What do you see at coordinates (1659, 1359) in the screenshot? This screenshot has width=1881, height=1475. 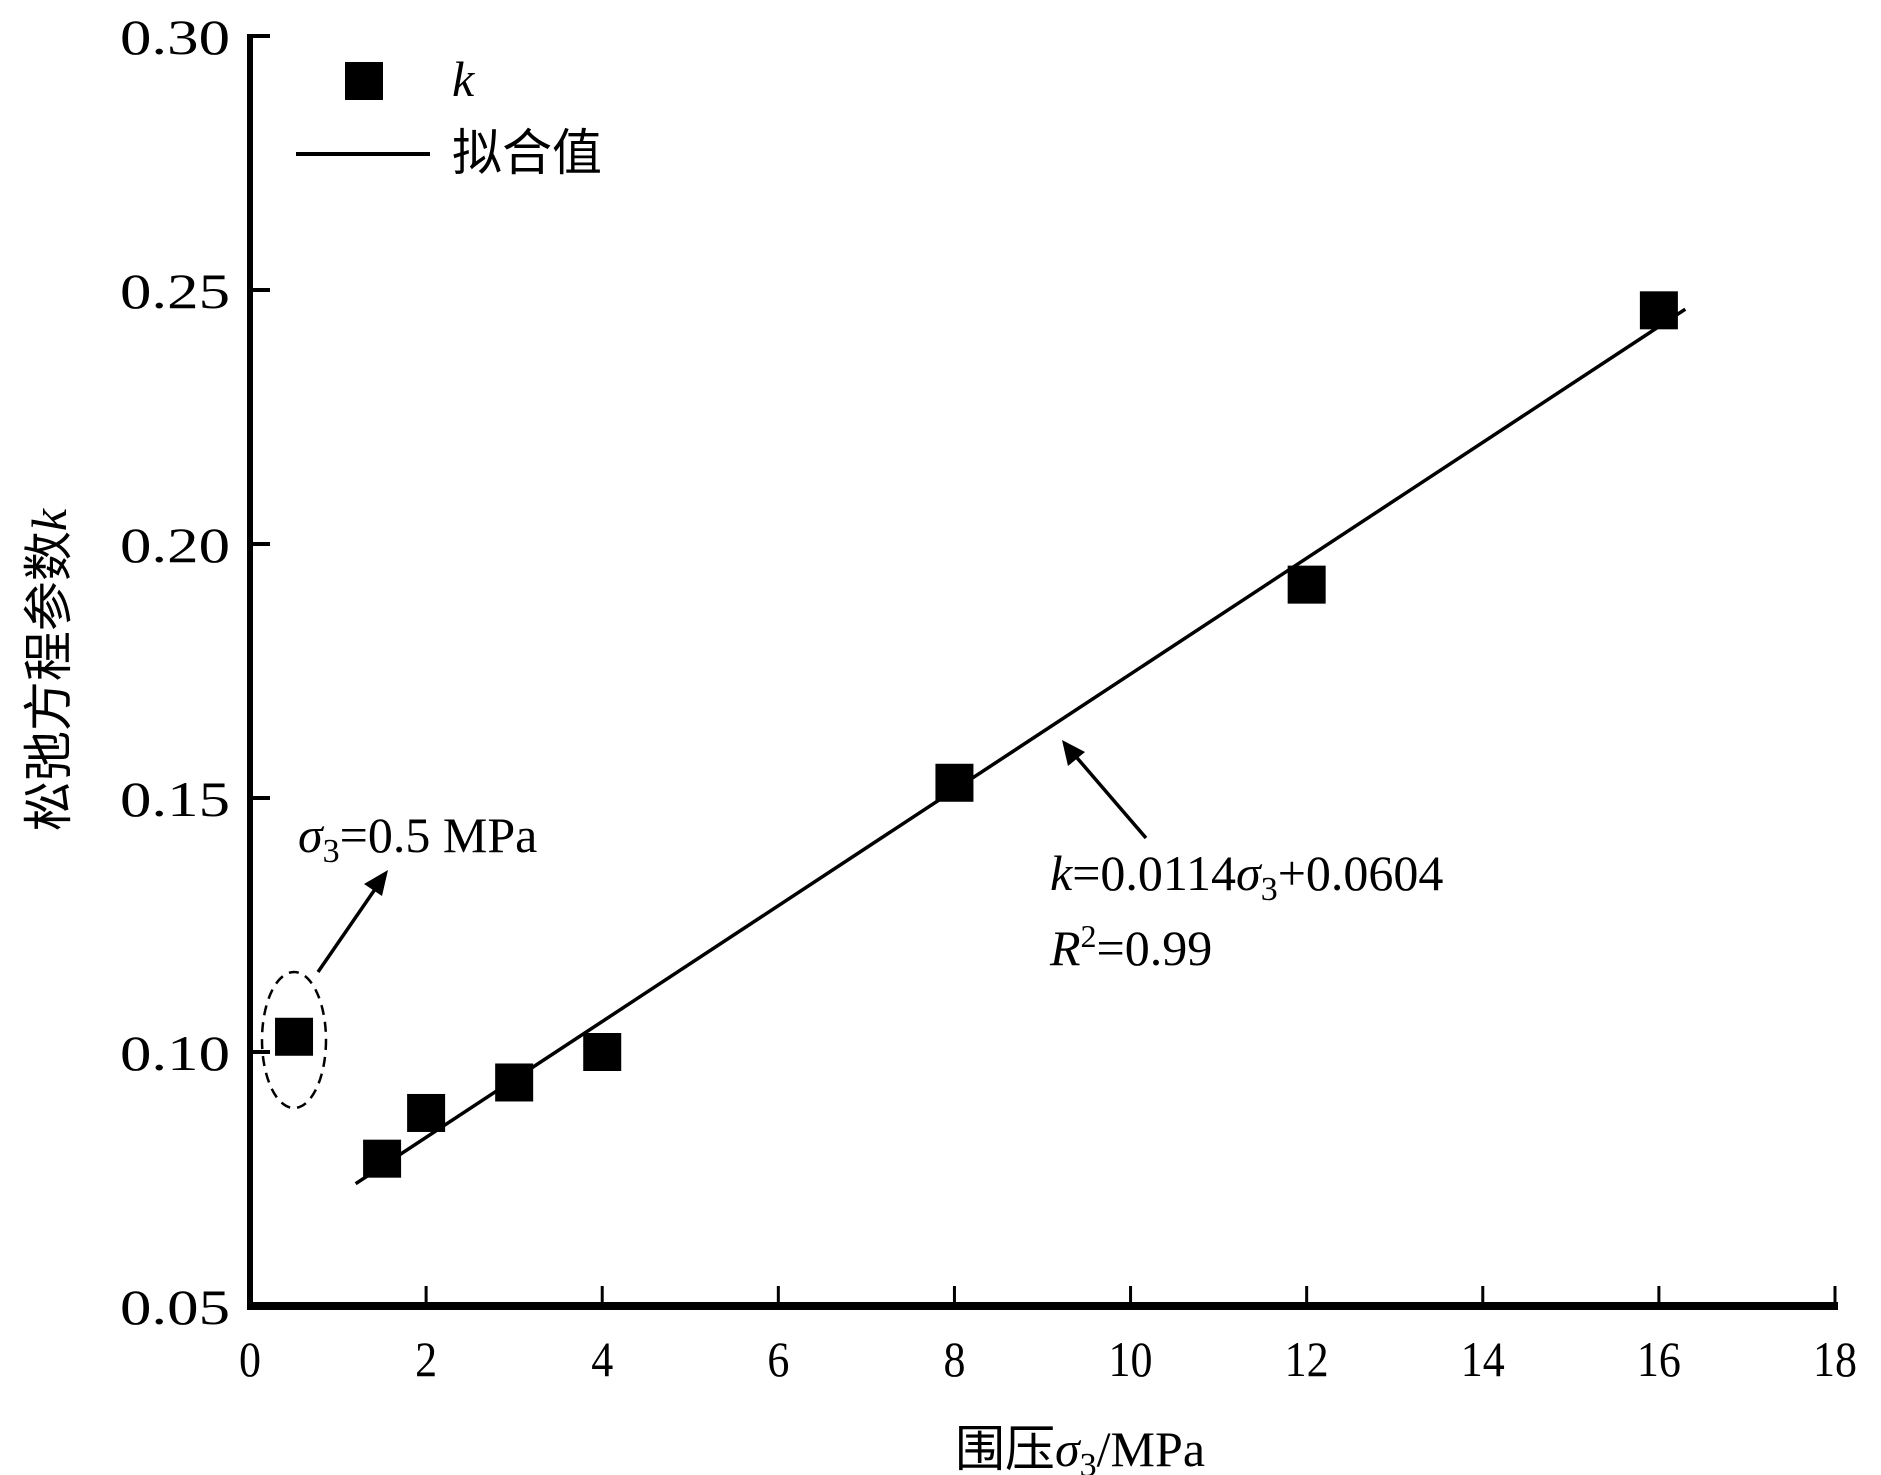 I see `x-tick-label: 16` at bounding box center [1659, 1359].